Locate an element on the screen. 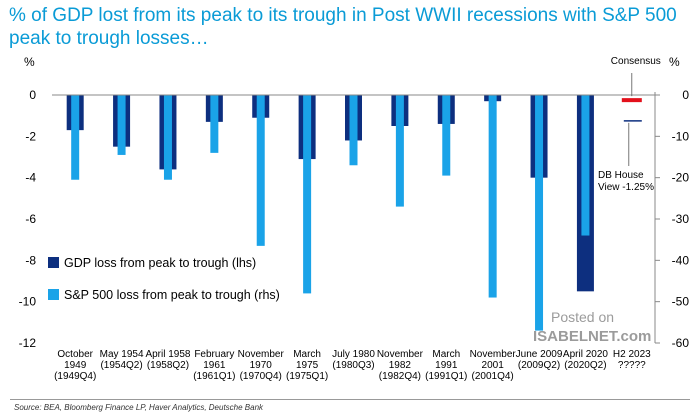  left-axis-unit: % is located at coordinates (29, 62).